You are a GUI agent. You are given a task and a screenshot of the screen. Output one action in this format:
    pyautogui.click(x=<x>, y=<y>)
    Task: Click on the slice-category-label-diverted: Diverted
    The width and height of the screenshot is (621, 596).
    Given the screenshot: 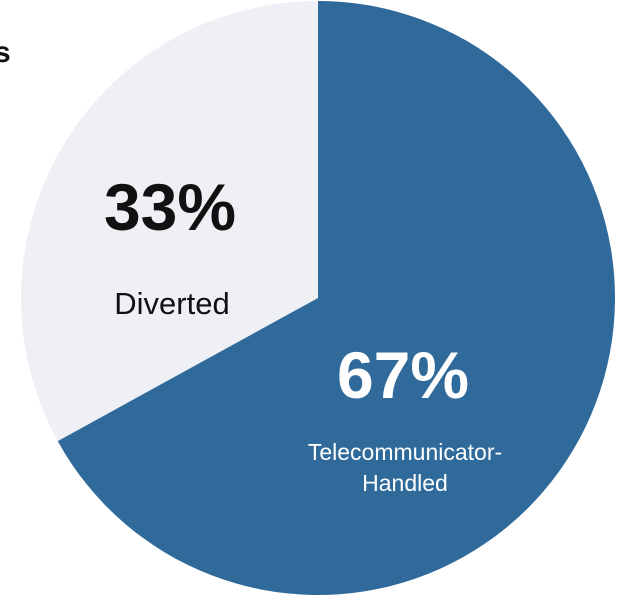 What is the action you would take?
    pyautogui.click(x=171, y=303)
    